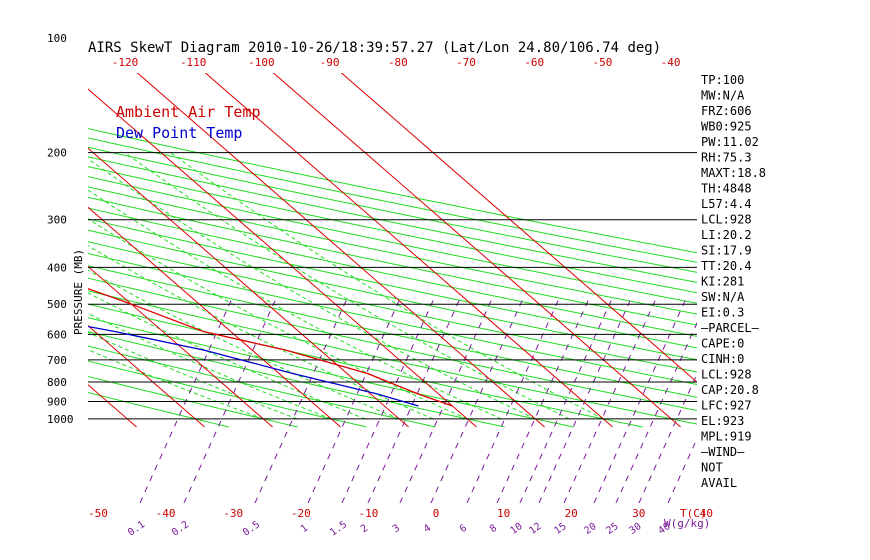 This screenshot has width=870, height=560. I want to click on index-label: TP:100, so click(722, 80).